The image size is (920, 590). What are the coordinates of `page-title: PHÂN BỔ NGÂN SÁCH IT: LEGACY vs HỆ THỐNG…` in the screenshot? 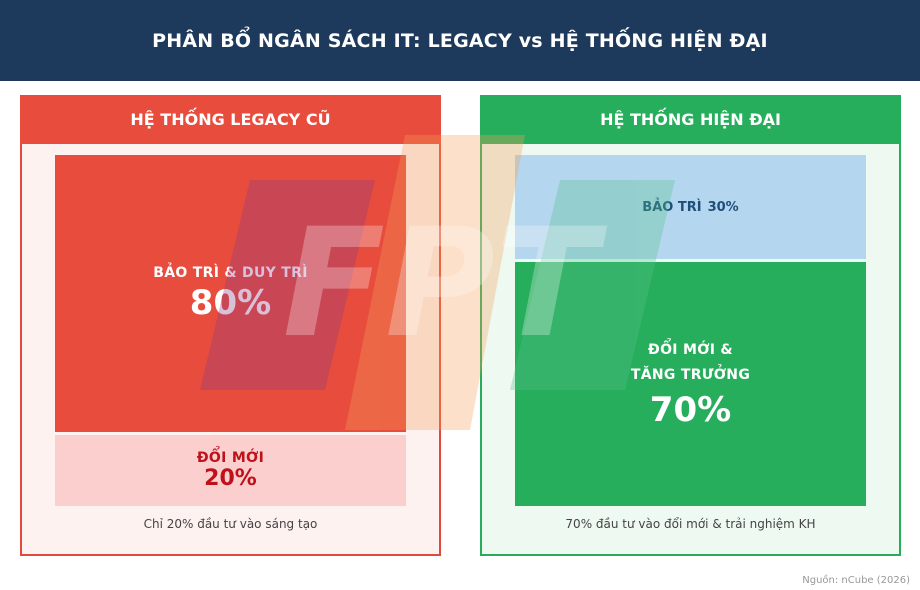 It's located at (460, 40).